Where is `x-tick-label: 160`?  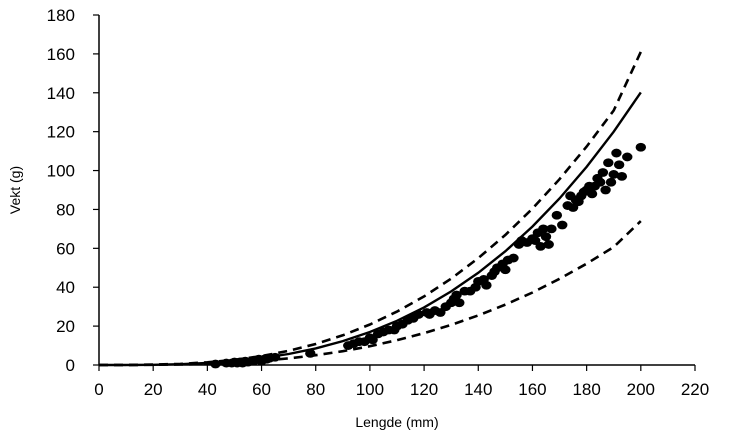 x-tick-label: 160 is located at coordinates (532, 389).